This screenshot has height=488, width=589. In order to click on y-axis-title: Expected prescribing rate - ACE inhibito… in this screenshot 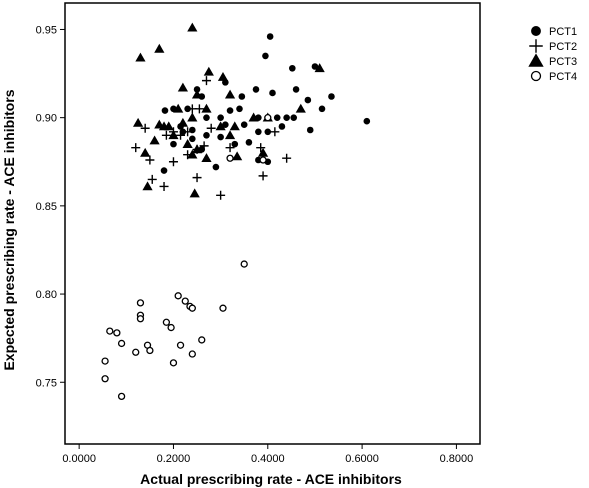, I will do `click(9, 229)`.